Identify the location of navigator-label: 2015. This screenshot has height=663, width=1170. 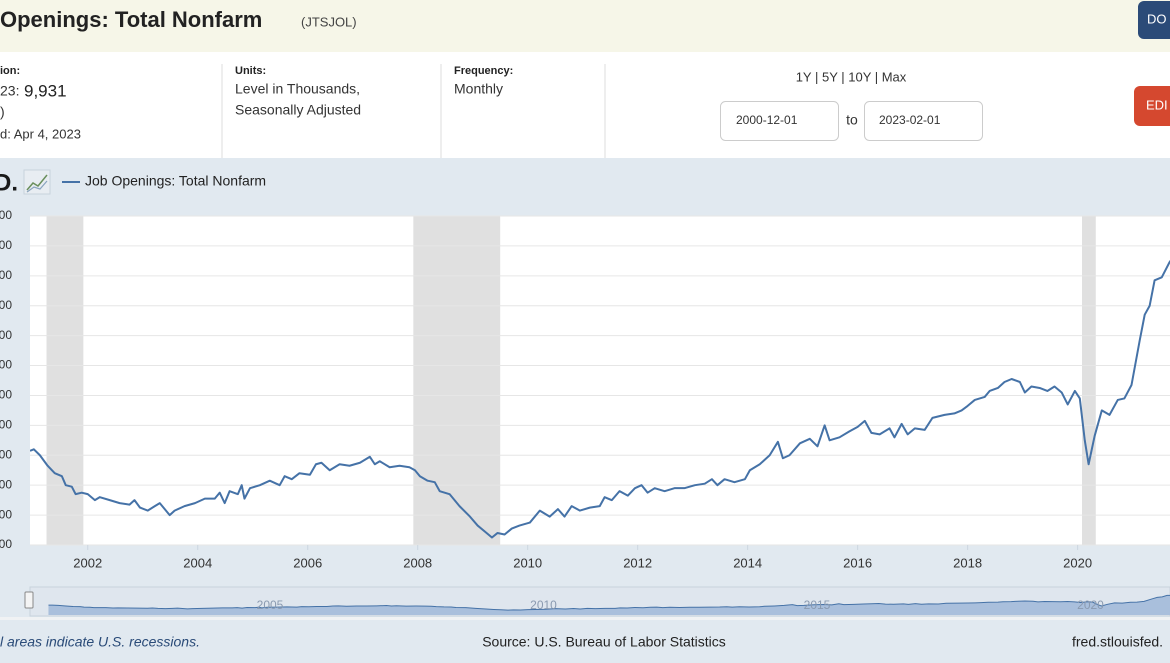
(817, 605).